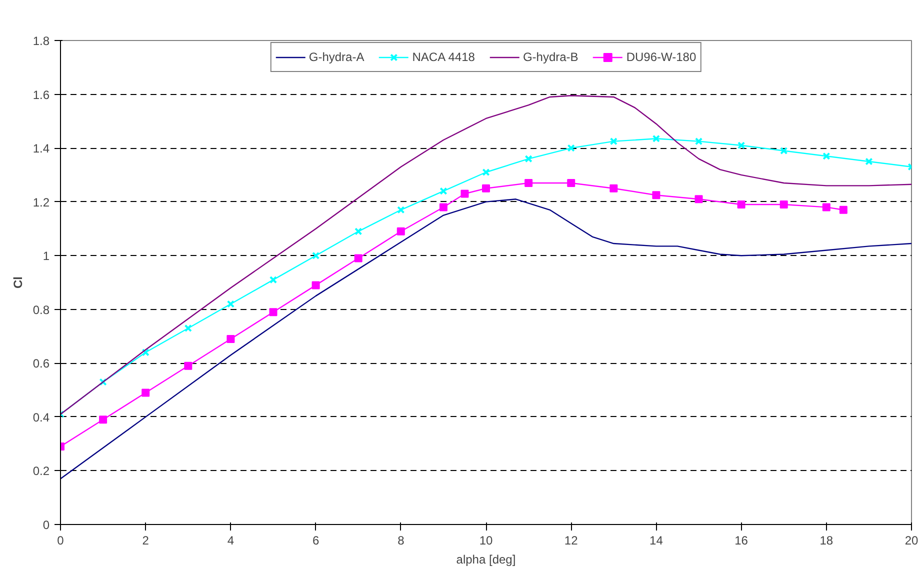 The image size is (921, 569). Describe the element at coordinates (571, 541) in the screenshot. I see `x-tick-label: 12` at that location.